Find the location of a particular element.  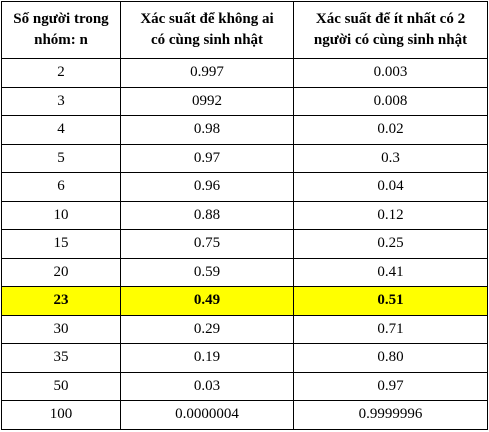

table-row: 3 0992 0.008 is located at coordinates (244, 101).